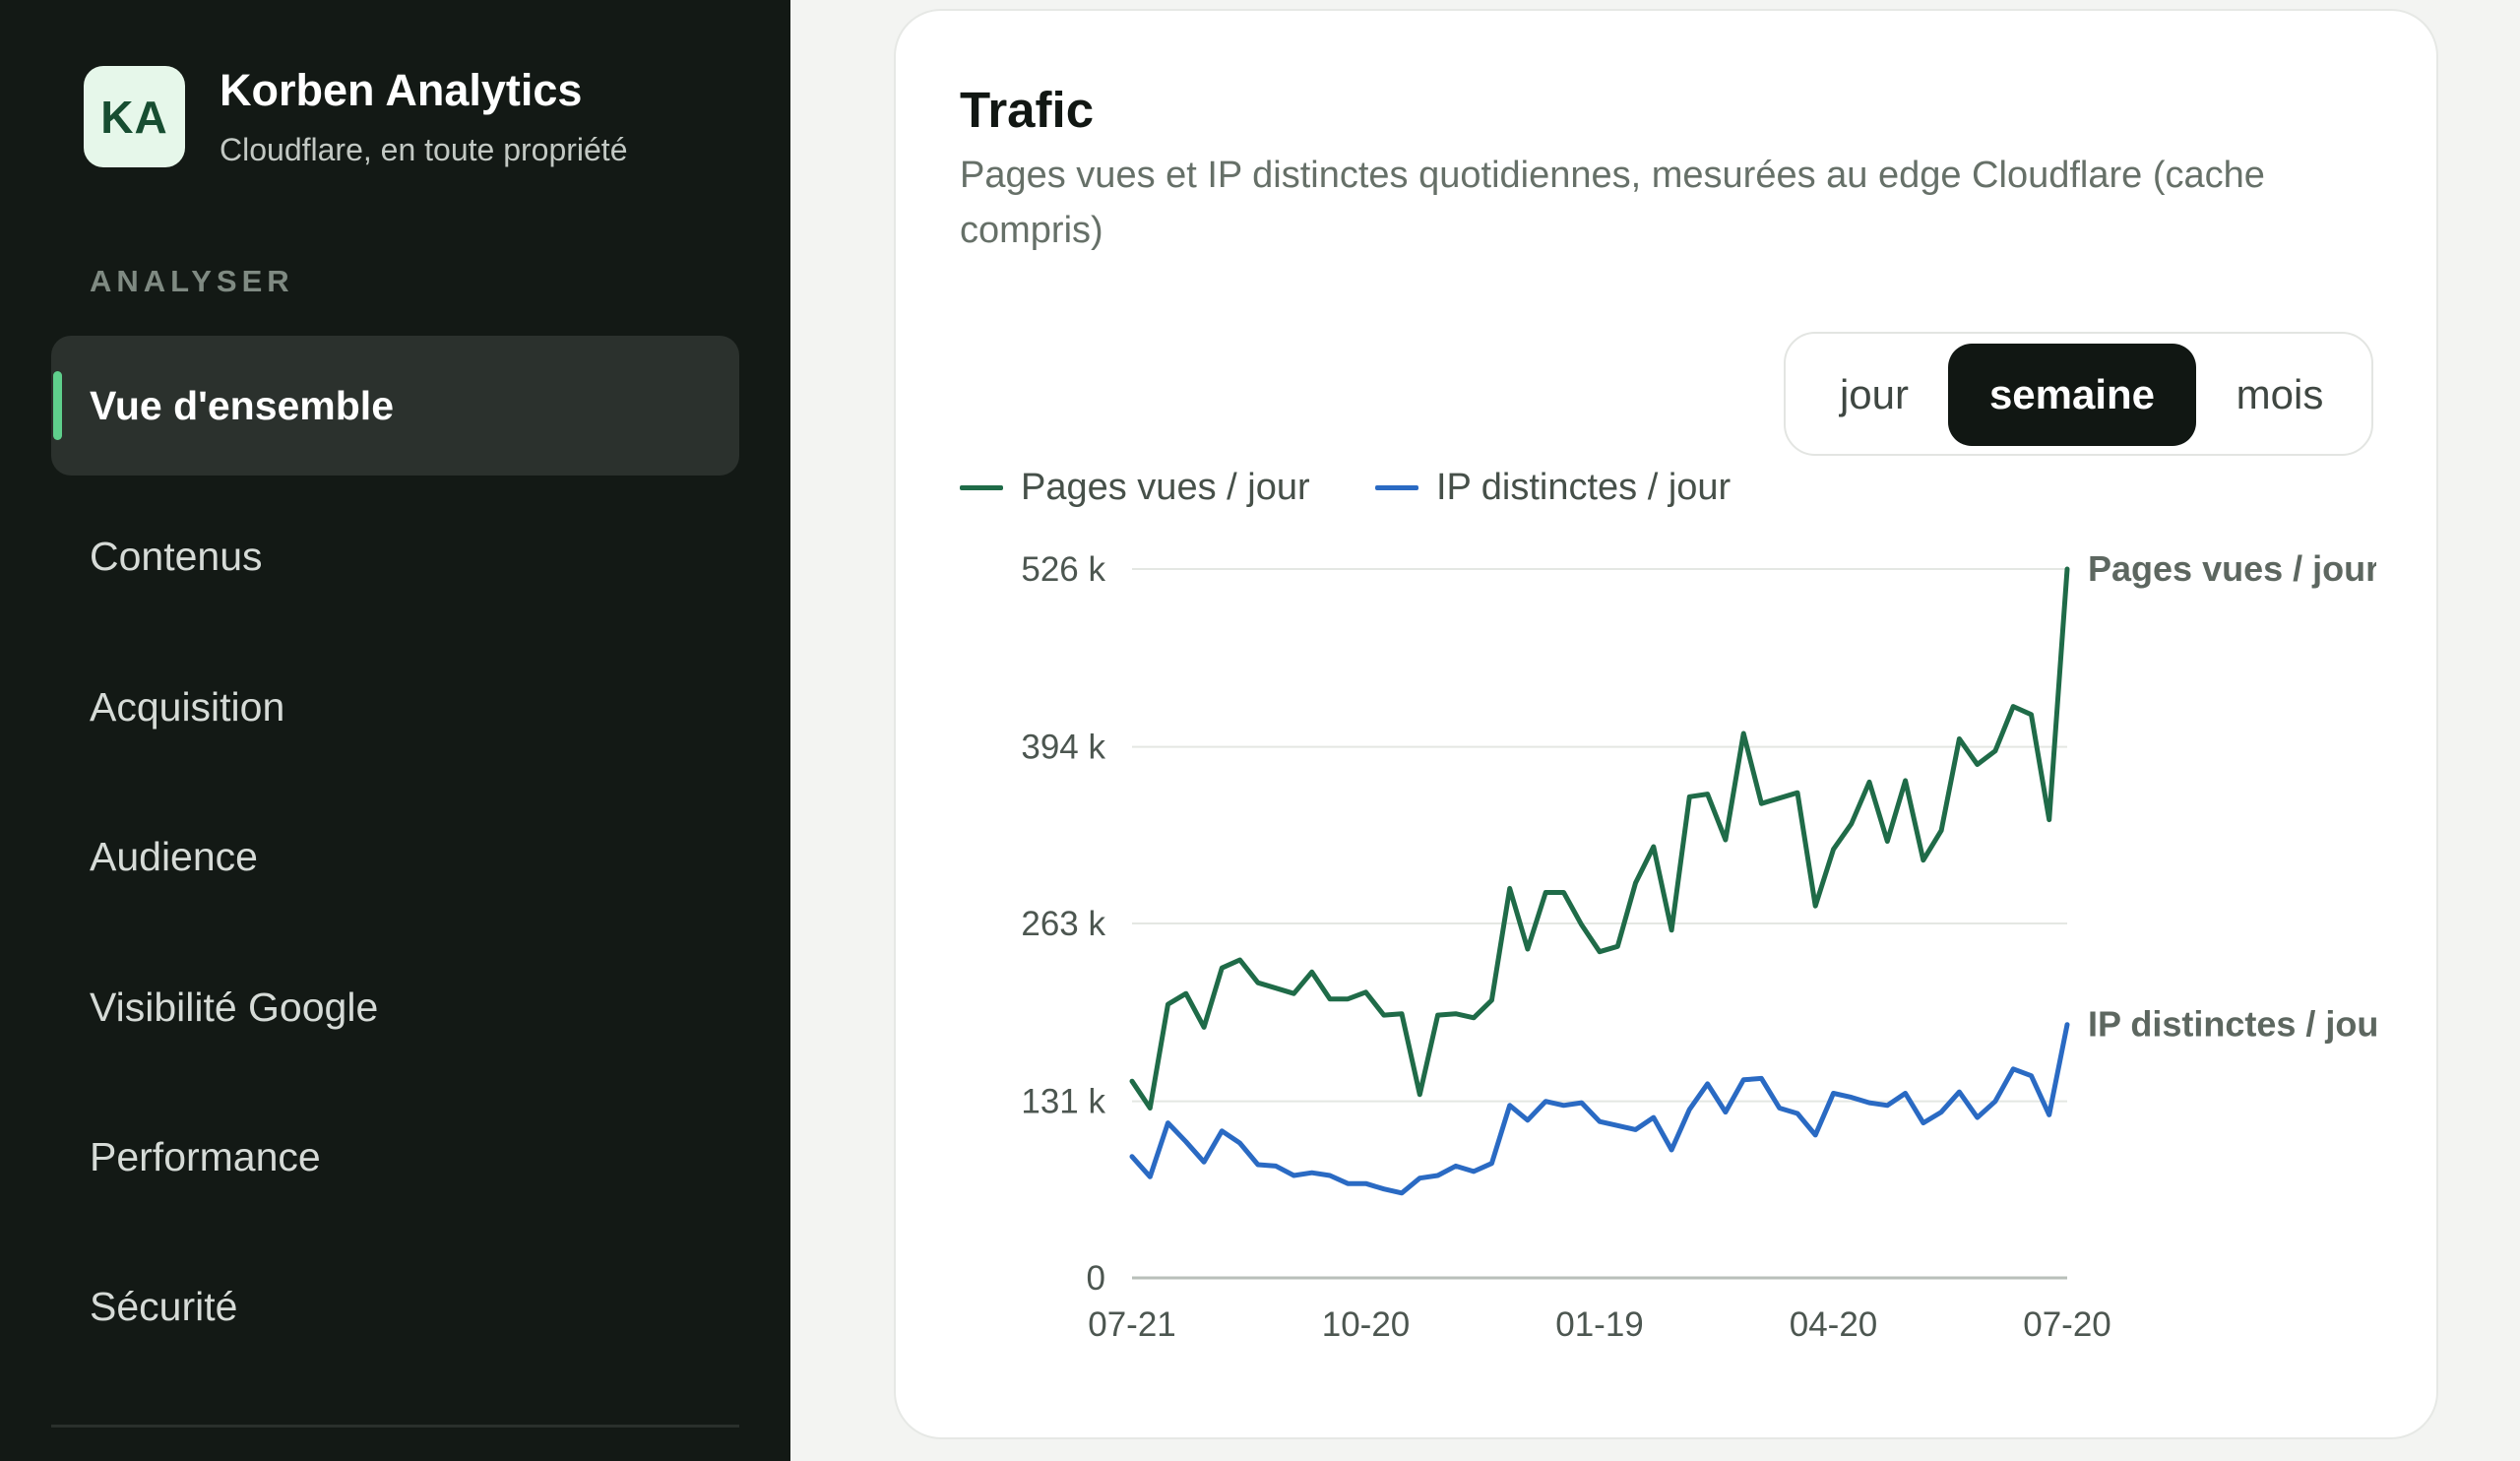 This screenshot has width=2520, height=1461. Describe the element at coordinates (1027, 110) in the screenshot. I see `card-title: Trafic` at that location.